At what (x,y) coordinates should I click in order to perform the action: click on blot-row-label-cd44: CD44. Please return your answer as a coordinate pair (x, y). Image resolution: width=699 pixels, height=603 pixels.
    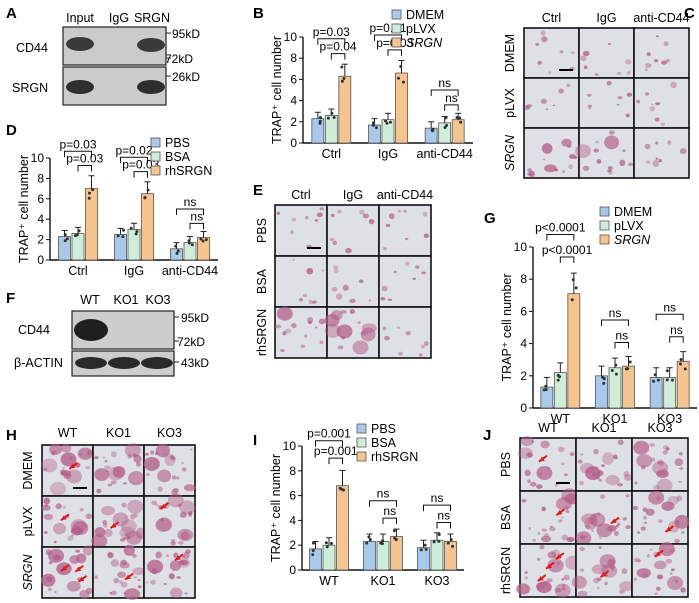
    Looking at the image, I should click on (32, 48).